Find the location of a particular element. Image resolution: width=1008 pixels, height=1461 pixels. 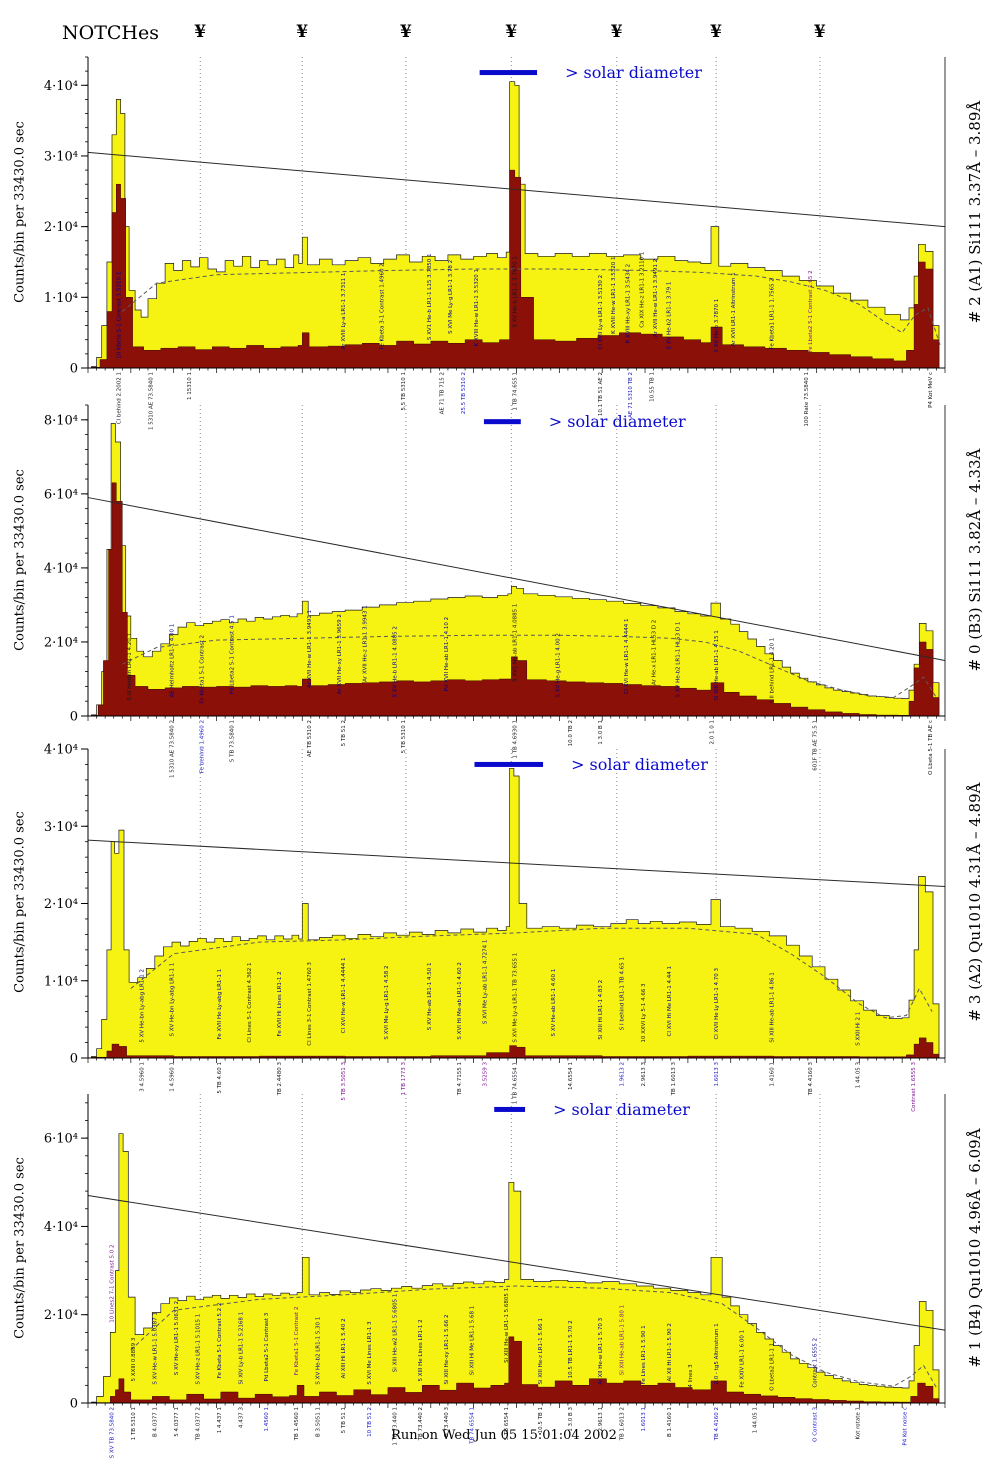

line-annotation: AE TB 5310 2 is located at coordinates (310, 738).